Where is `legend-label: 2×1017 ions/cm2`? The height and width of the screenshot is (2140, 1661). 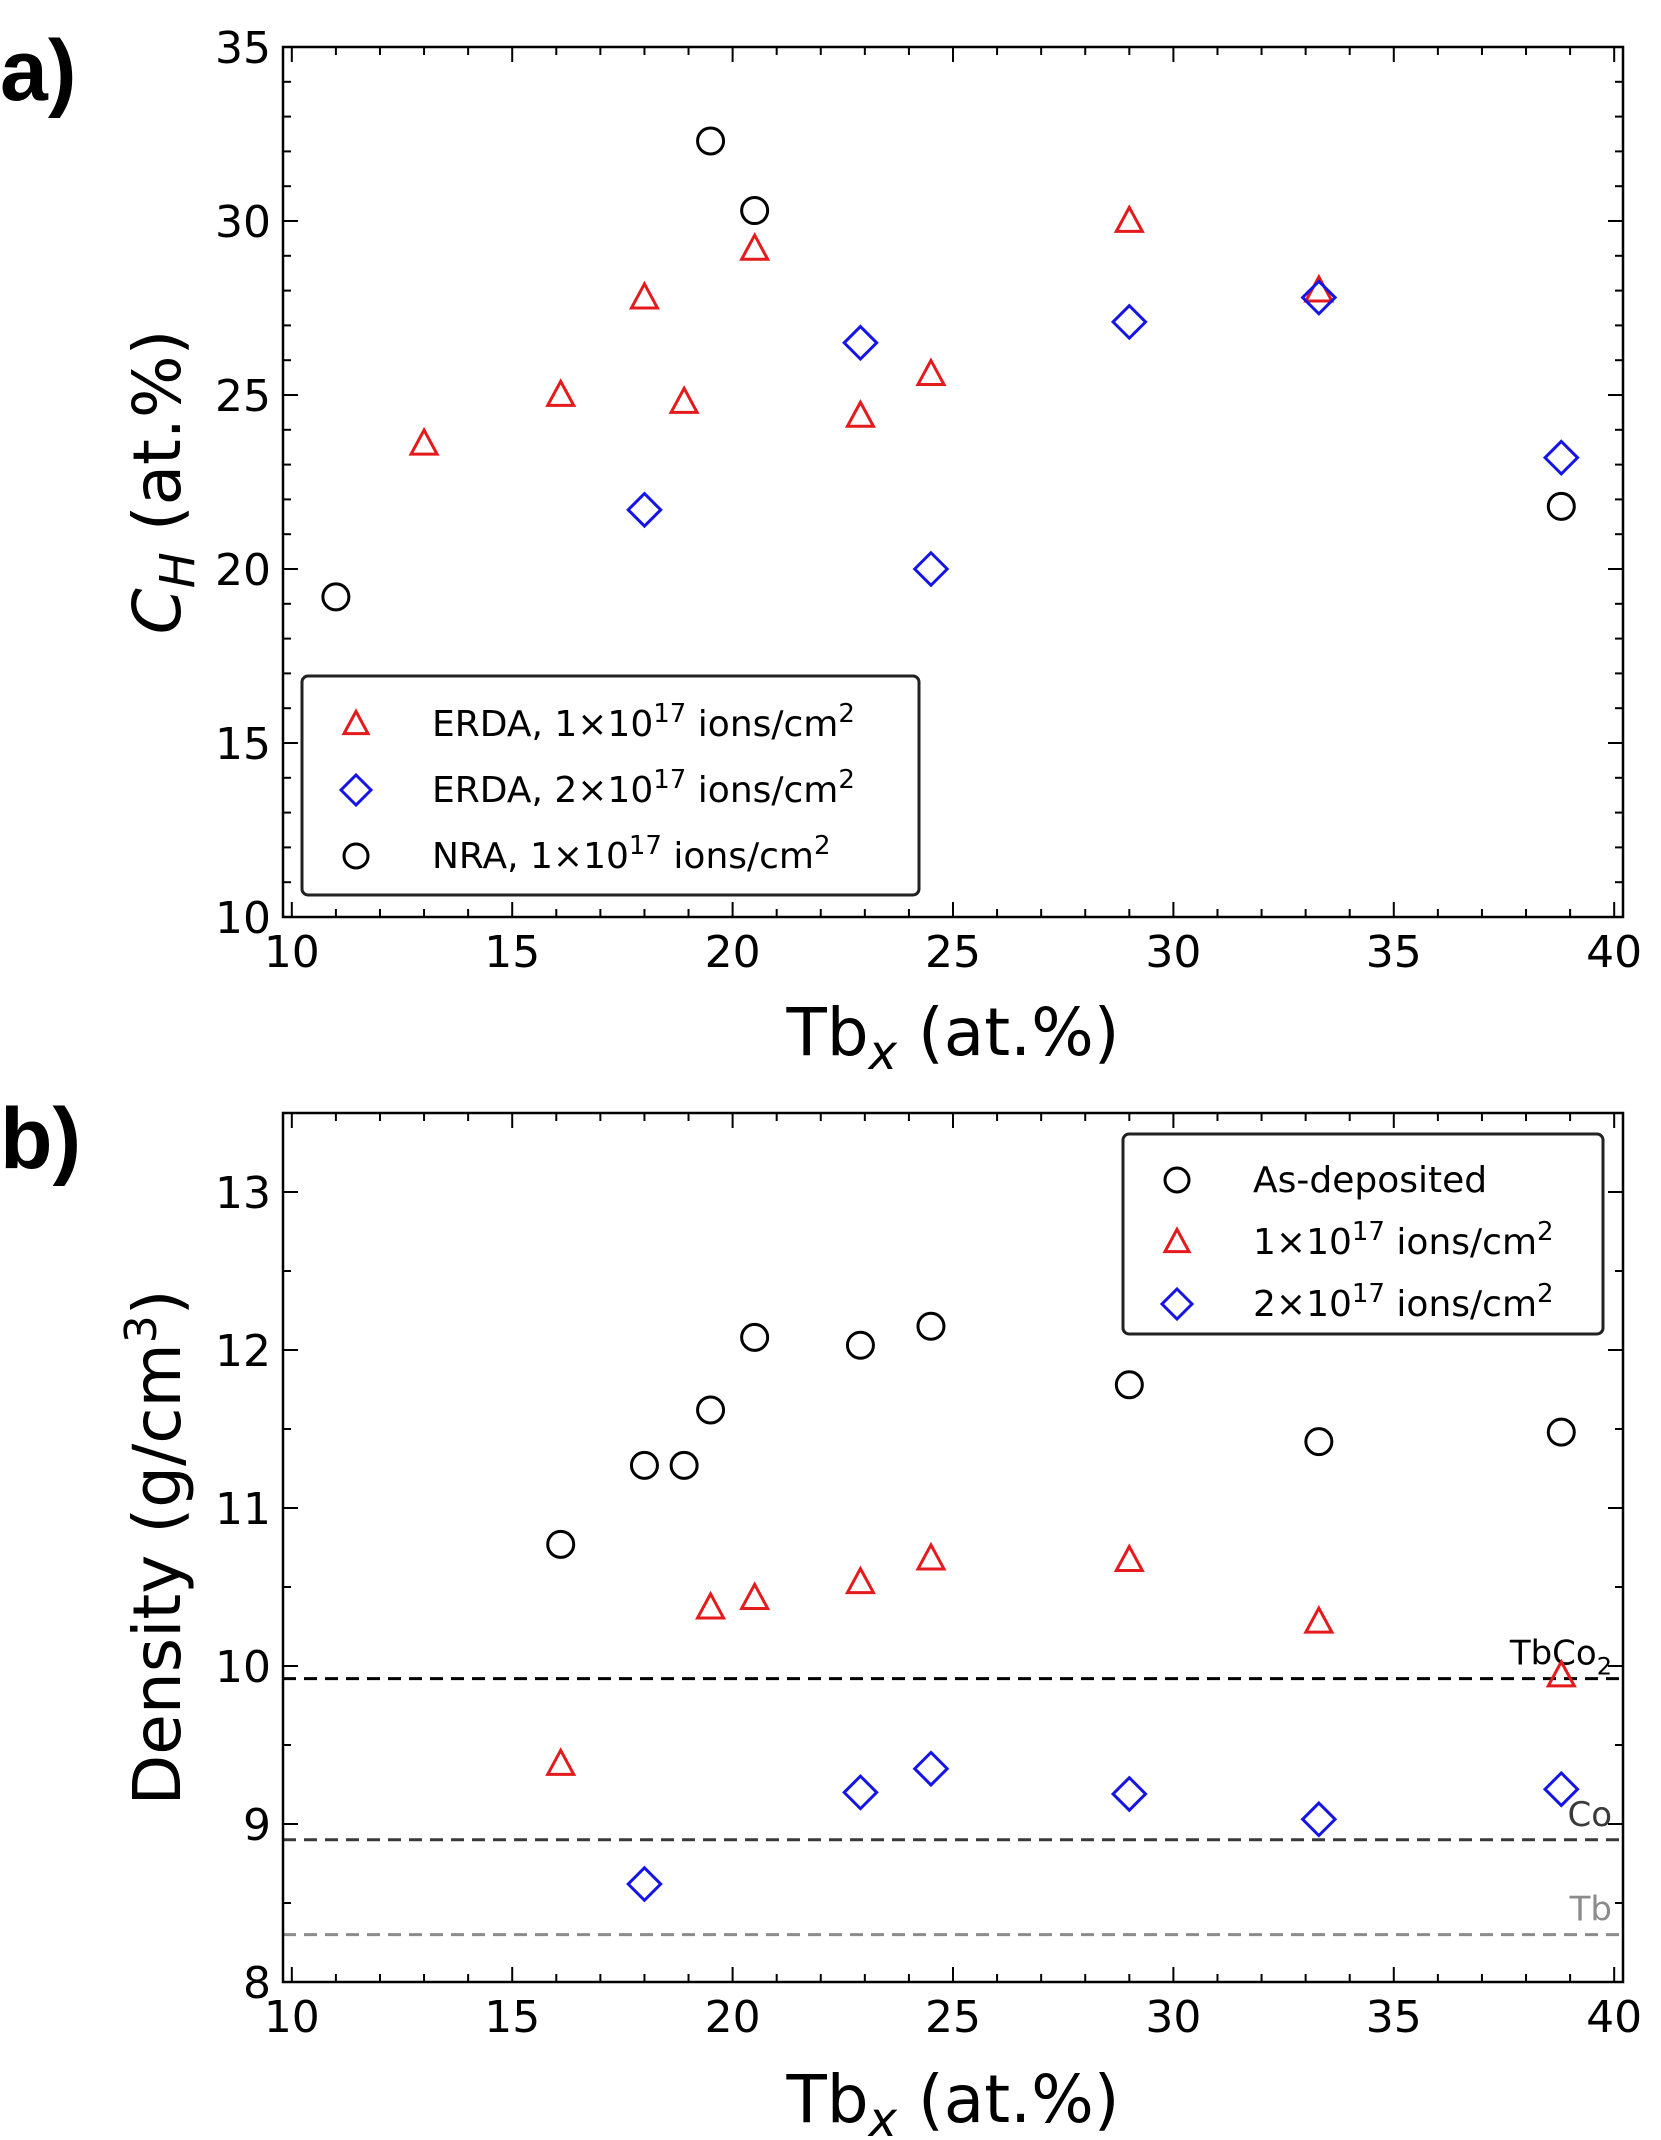
legend-label: 2×1017 ions/cm2 is located at coordinates (1403, 1302).